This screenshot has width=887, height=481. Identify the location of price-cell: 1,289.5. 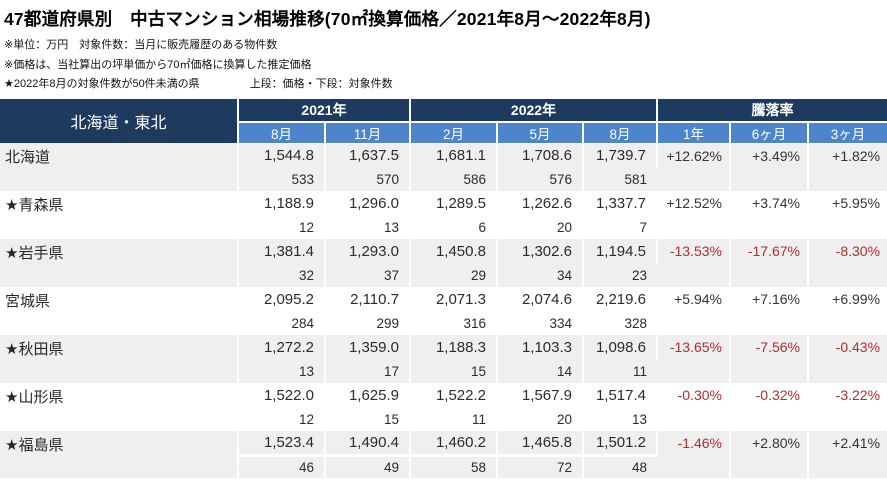
(454, 203).